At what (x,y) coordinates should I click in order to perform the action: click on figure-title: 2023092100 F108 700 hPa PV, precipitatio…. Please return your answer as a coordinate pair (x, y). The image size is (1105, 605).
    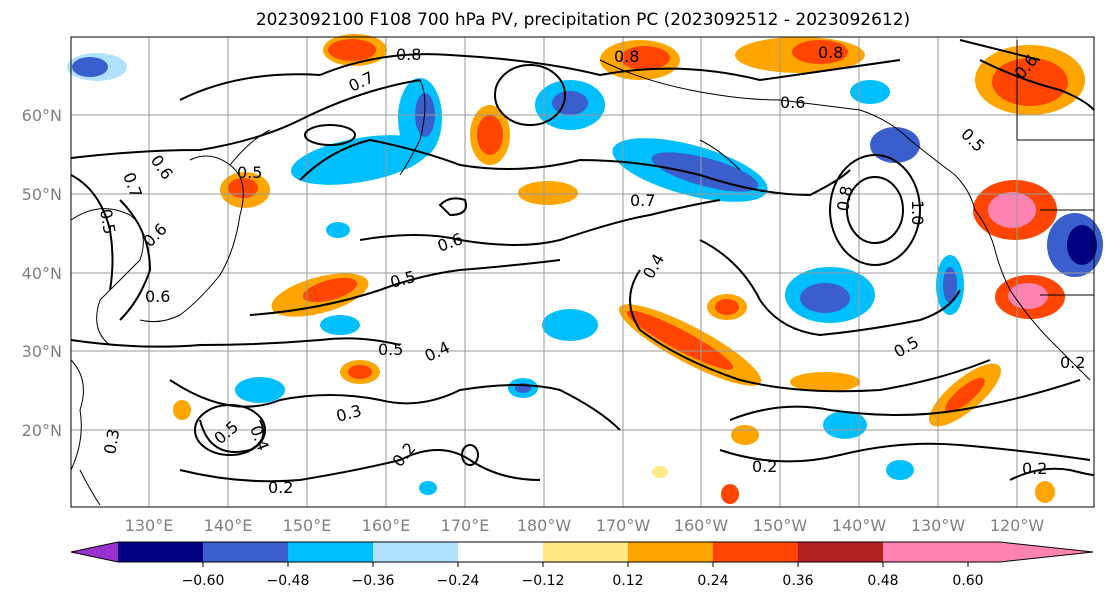
    Looking at the image, I should click on (583, 20).